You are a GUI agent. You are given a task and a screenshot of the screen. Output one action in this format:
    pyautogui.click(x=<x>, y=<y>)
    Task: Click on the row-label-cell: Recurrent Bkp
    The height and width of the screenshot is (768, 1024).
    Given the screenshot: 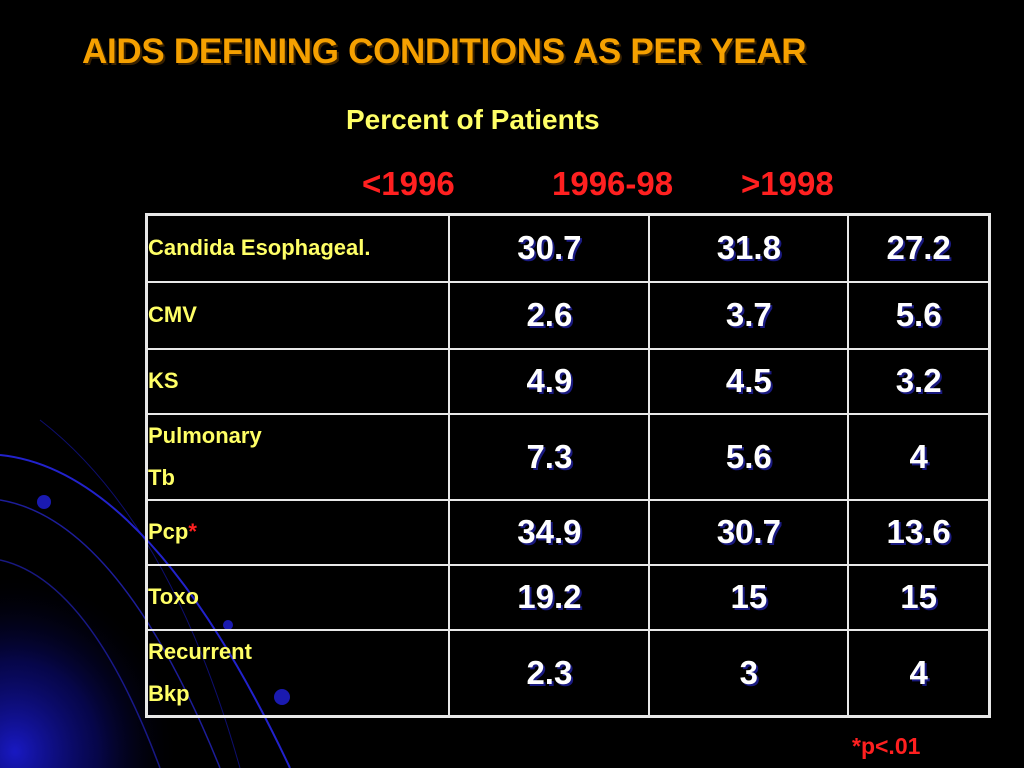 What is the action you would take?
    pyautogui.click(x=298, y=672)
    